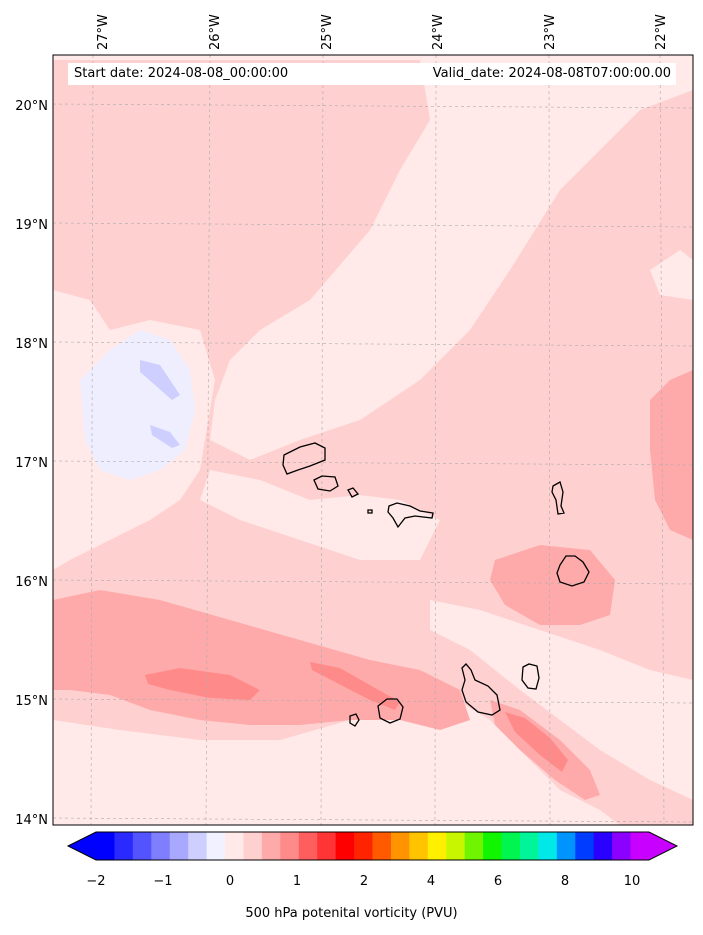 Image resolution: width=703 pixels, height=935 pixels. I want to click on island-maio, so click(530, 676).